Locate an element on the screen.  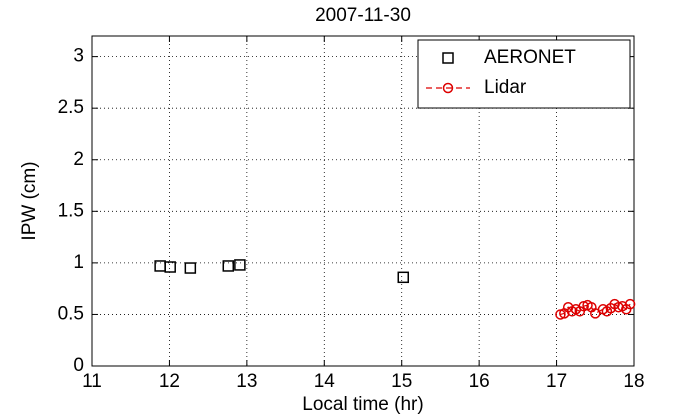
series-line is located at coordinates (595, 309).